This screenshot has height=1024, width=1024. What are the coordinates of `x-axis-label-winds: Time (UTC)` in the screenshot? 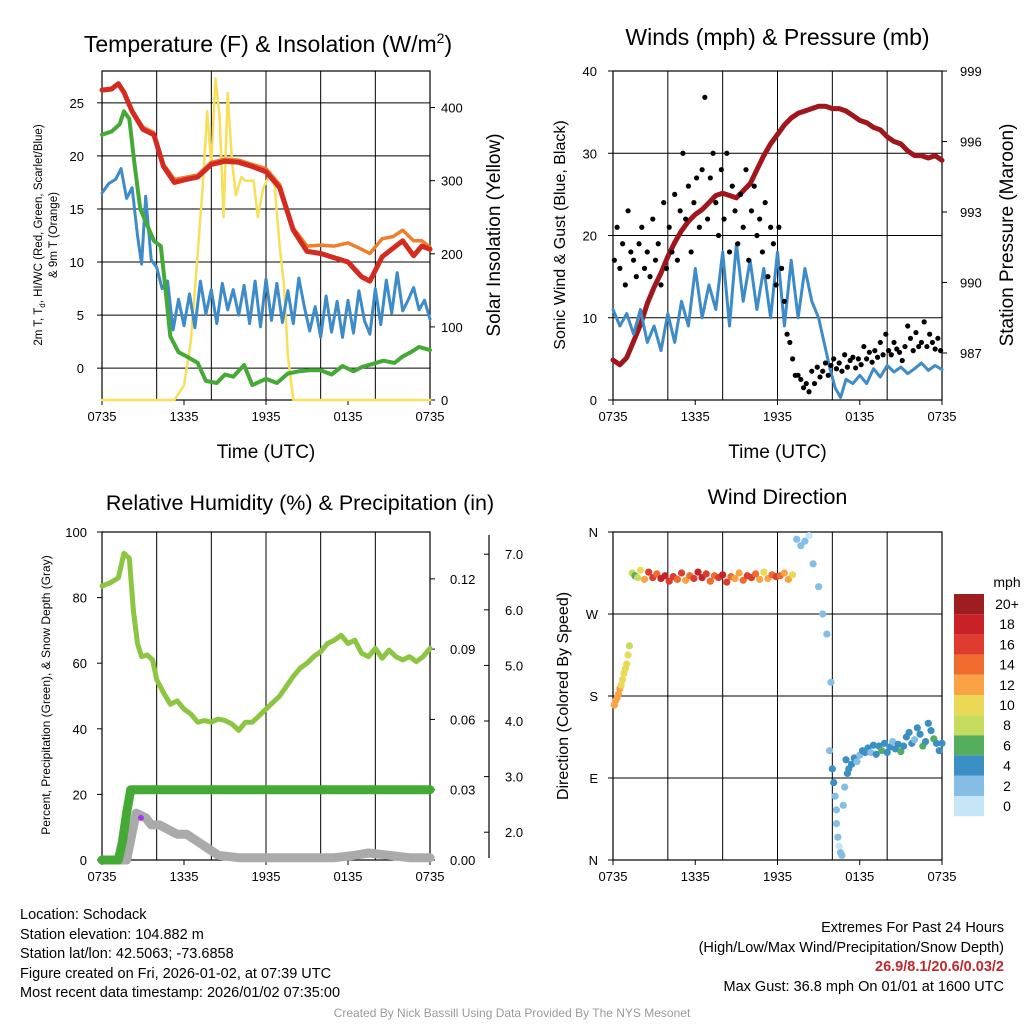 It's located at (777, 452).